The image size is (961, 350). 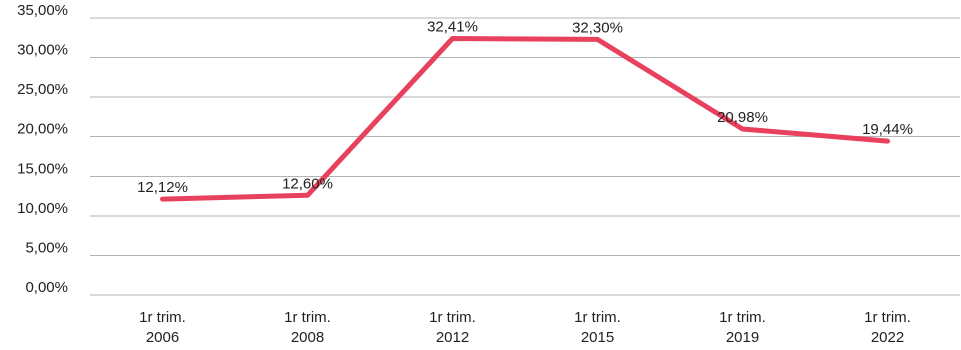 I want to click on x-tick-label-line: 2008, so click(x=307, y=337).